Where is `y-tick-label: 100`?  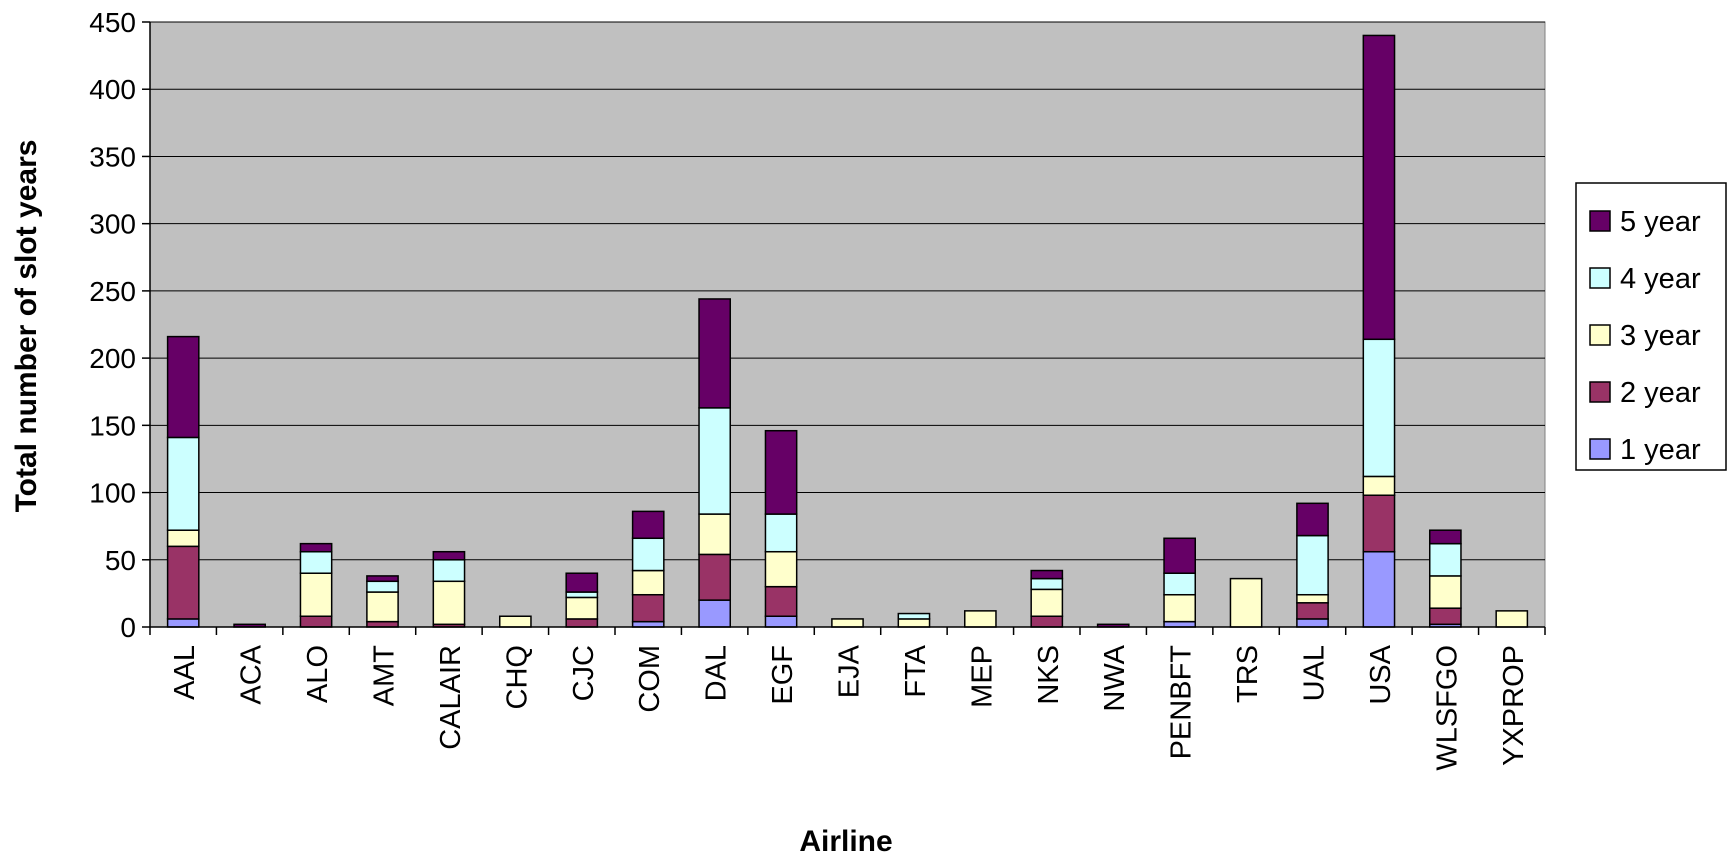
y-tick-label: 100 is located at coordinates (112, 493).